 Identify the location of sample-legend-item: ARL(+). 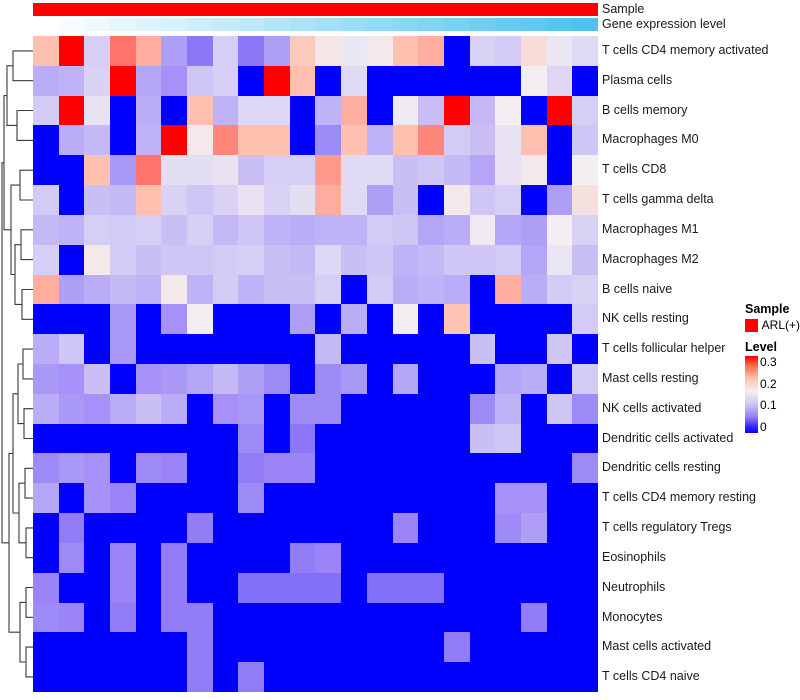
(772, 325).